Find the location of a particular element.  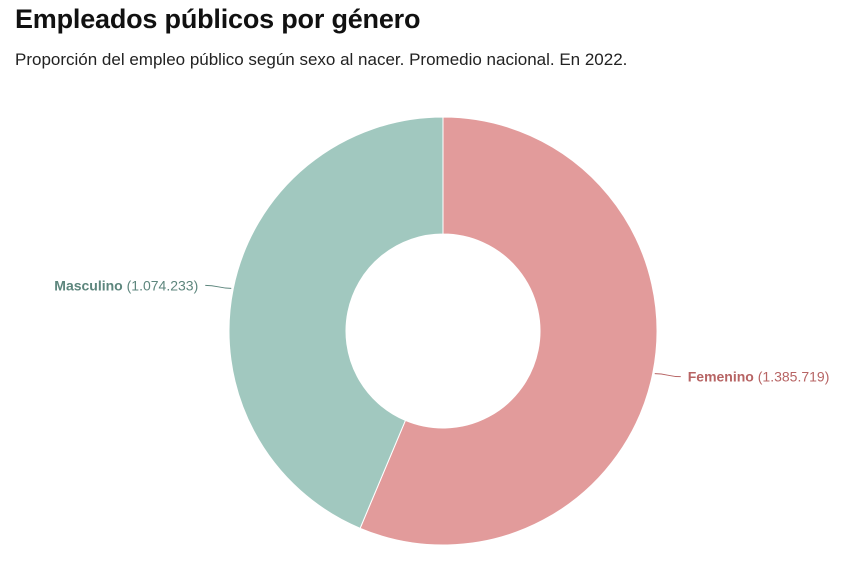

slice-label-masculino: Masculino (1.074.233) is located at coordinates (126, 285).